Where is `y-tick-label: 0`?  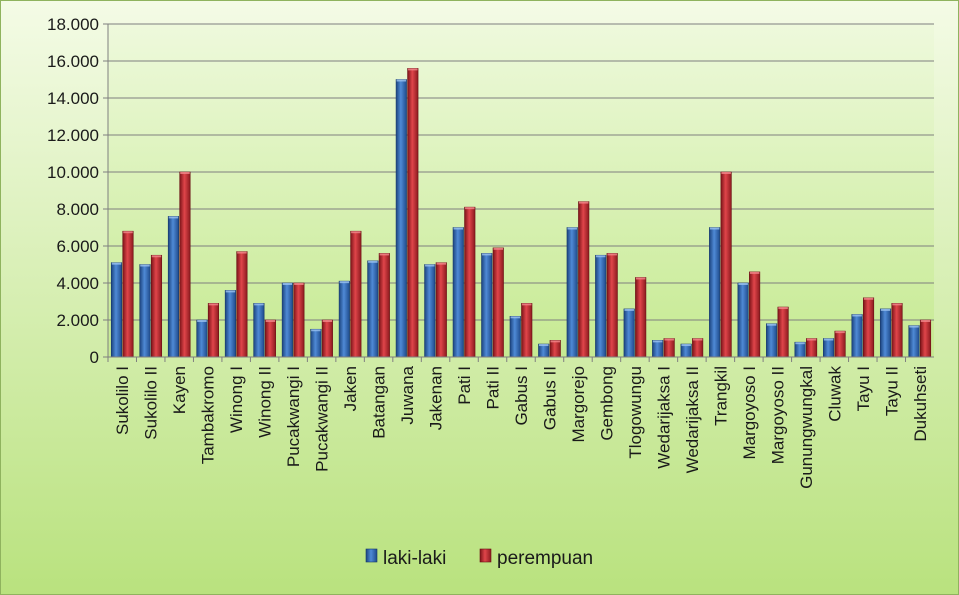 y-tick-label: 0 is located at coordinates (94, 357).